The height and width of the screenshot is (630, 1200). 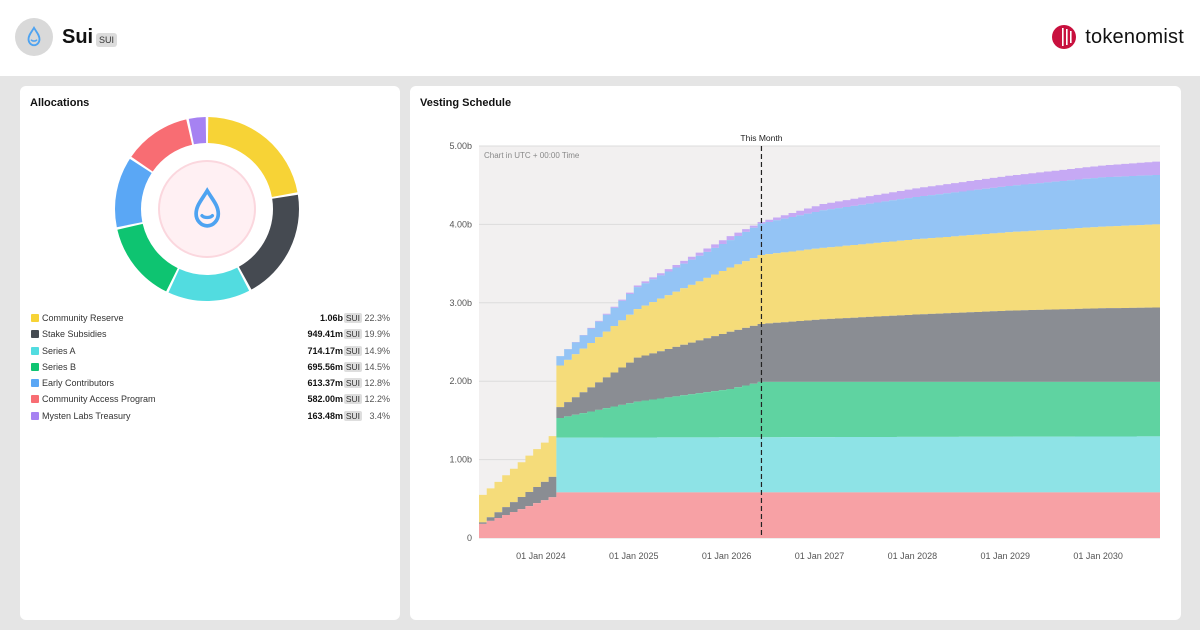 I want to click on x-tick-label: 01 Jan 2025, so click(x=634, y=556).